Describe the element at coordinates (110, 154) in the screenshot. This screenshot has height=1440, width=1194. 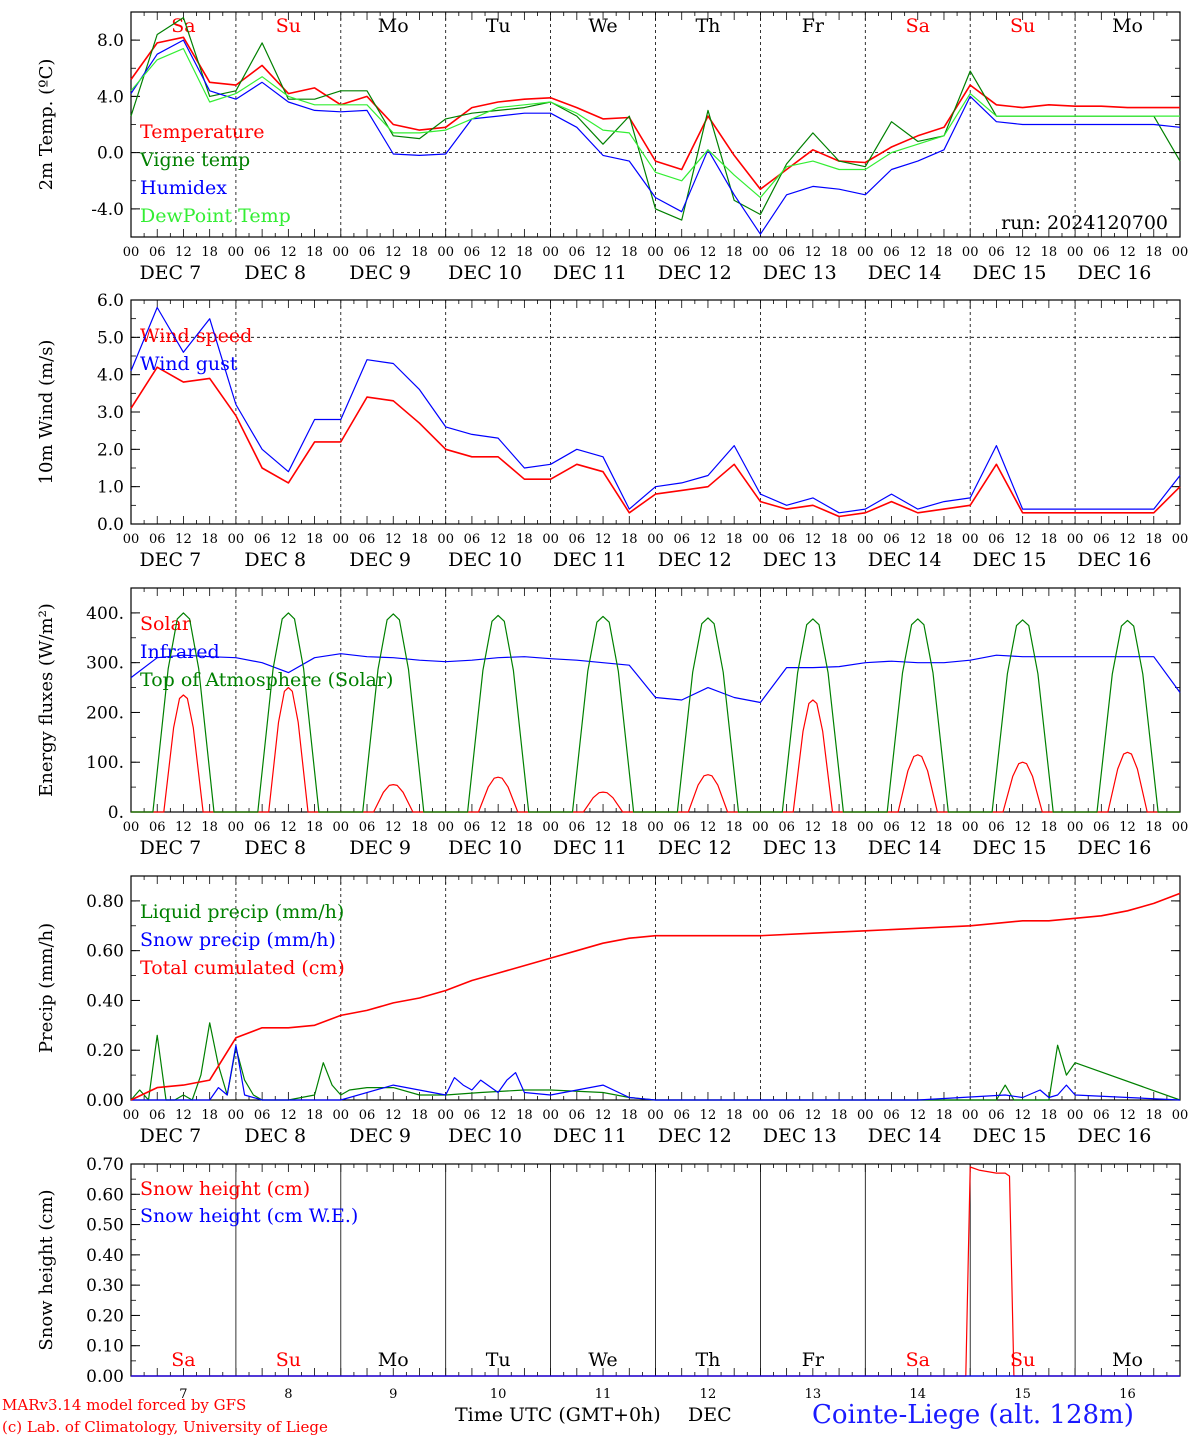
I see `y-tick-label: 0.0` at that location.